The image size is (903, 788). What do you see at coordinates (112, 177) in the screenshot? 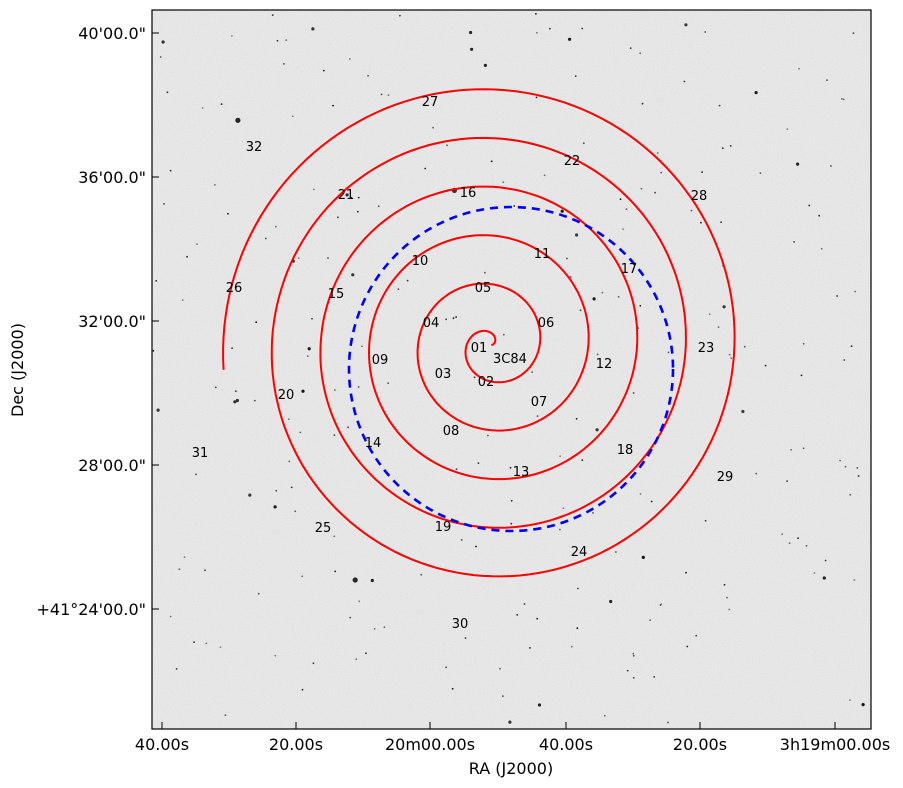
I see `y-tick-label: 36'00.0"` at bounding box center [112, 177].